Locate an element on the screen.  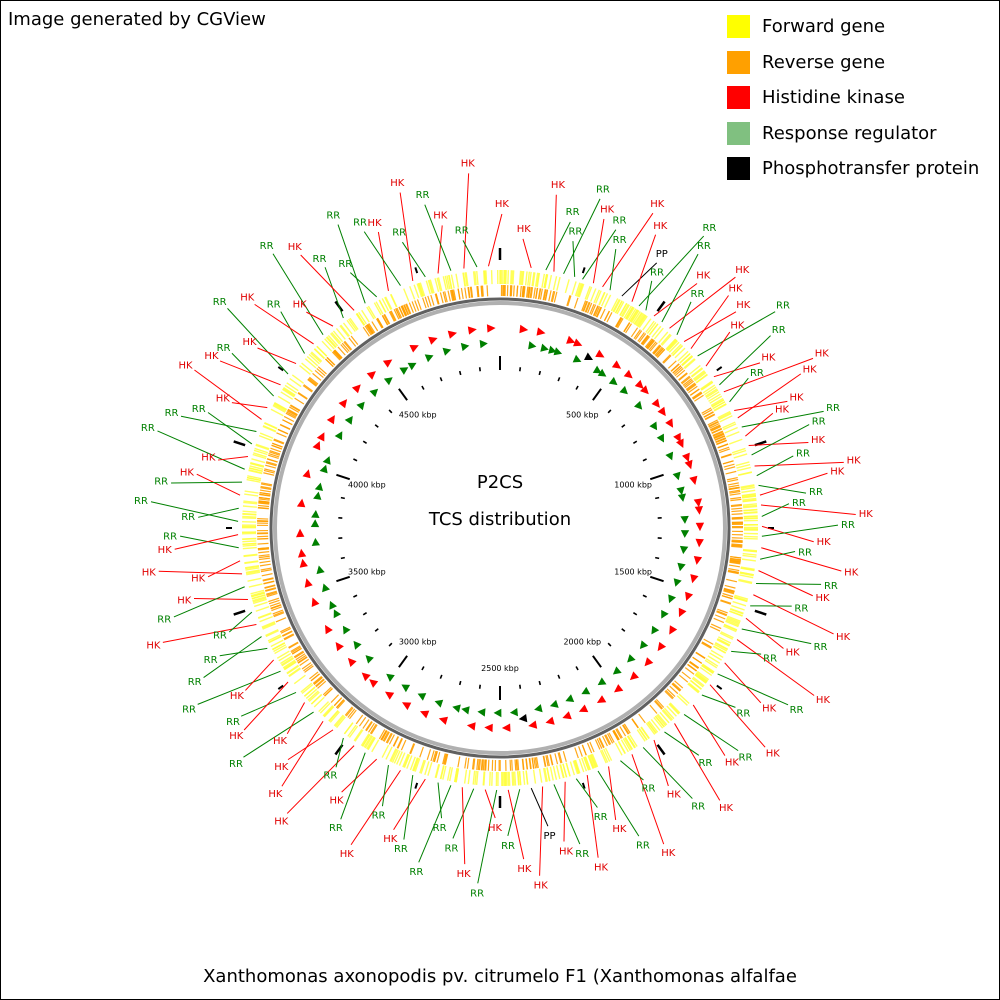
inner-ruler-tick is located at coordinates (390, 644).